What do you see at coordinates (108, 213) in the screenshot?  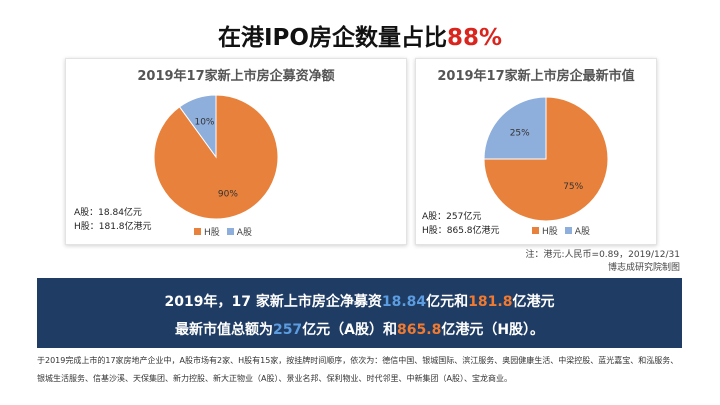 I see `note-a: A股：18.84亿元` at bounding box center [108, 213].